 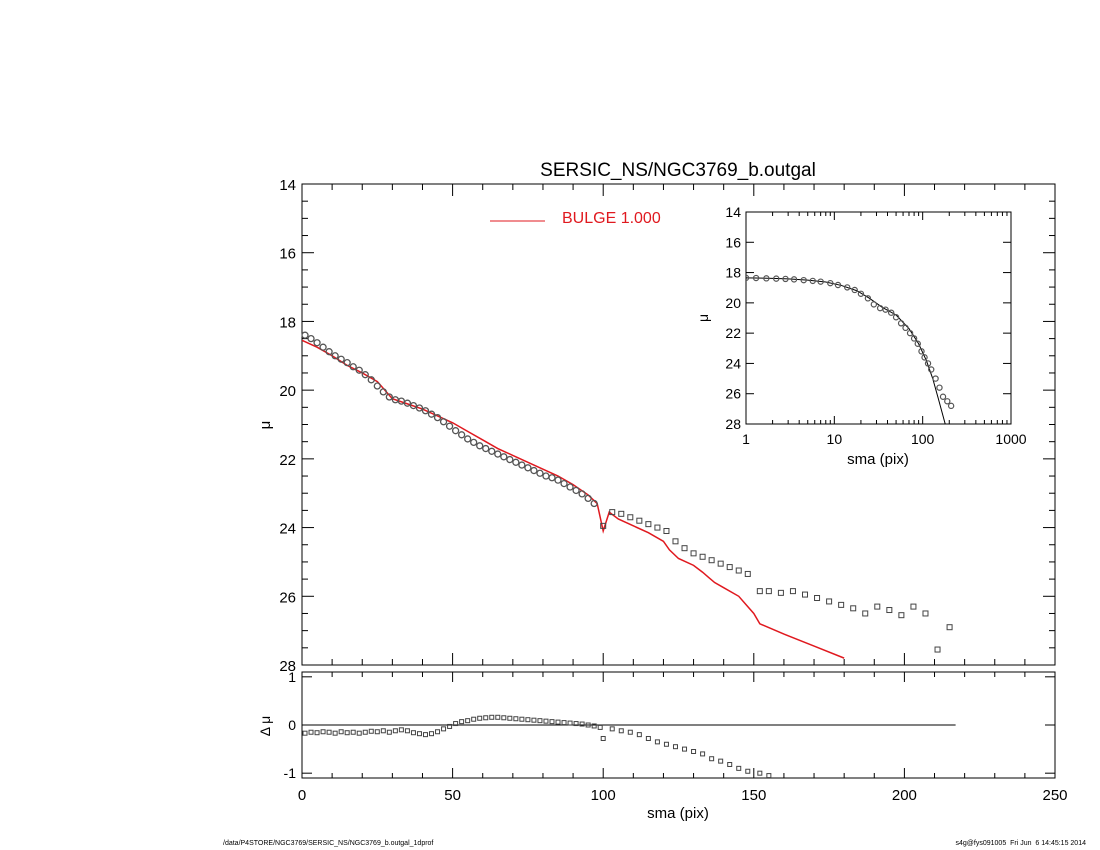 What do you see at coordinates (265, 726) in the screenshot?
I see `residual-y-axis-label: Δ μ` at bounding box center [265, 726].